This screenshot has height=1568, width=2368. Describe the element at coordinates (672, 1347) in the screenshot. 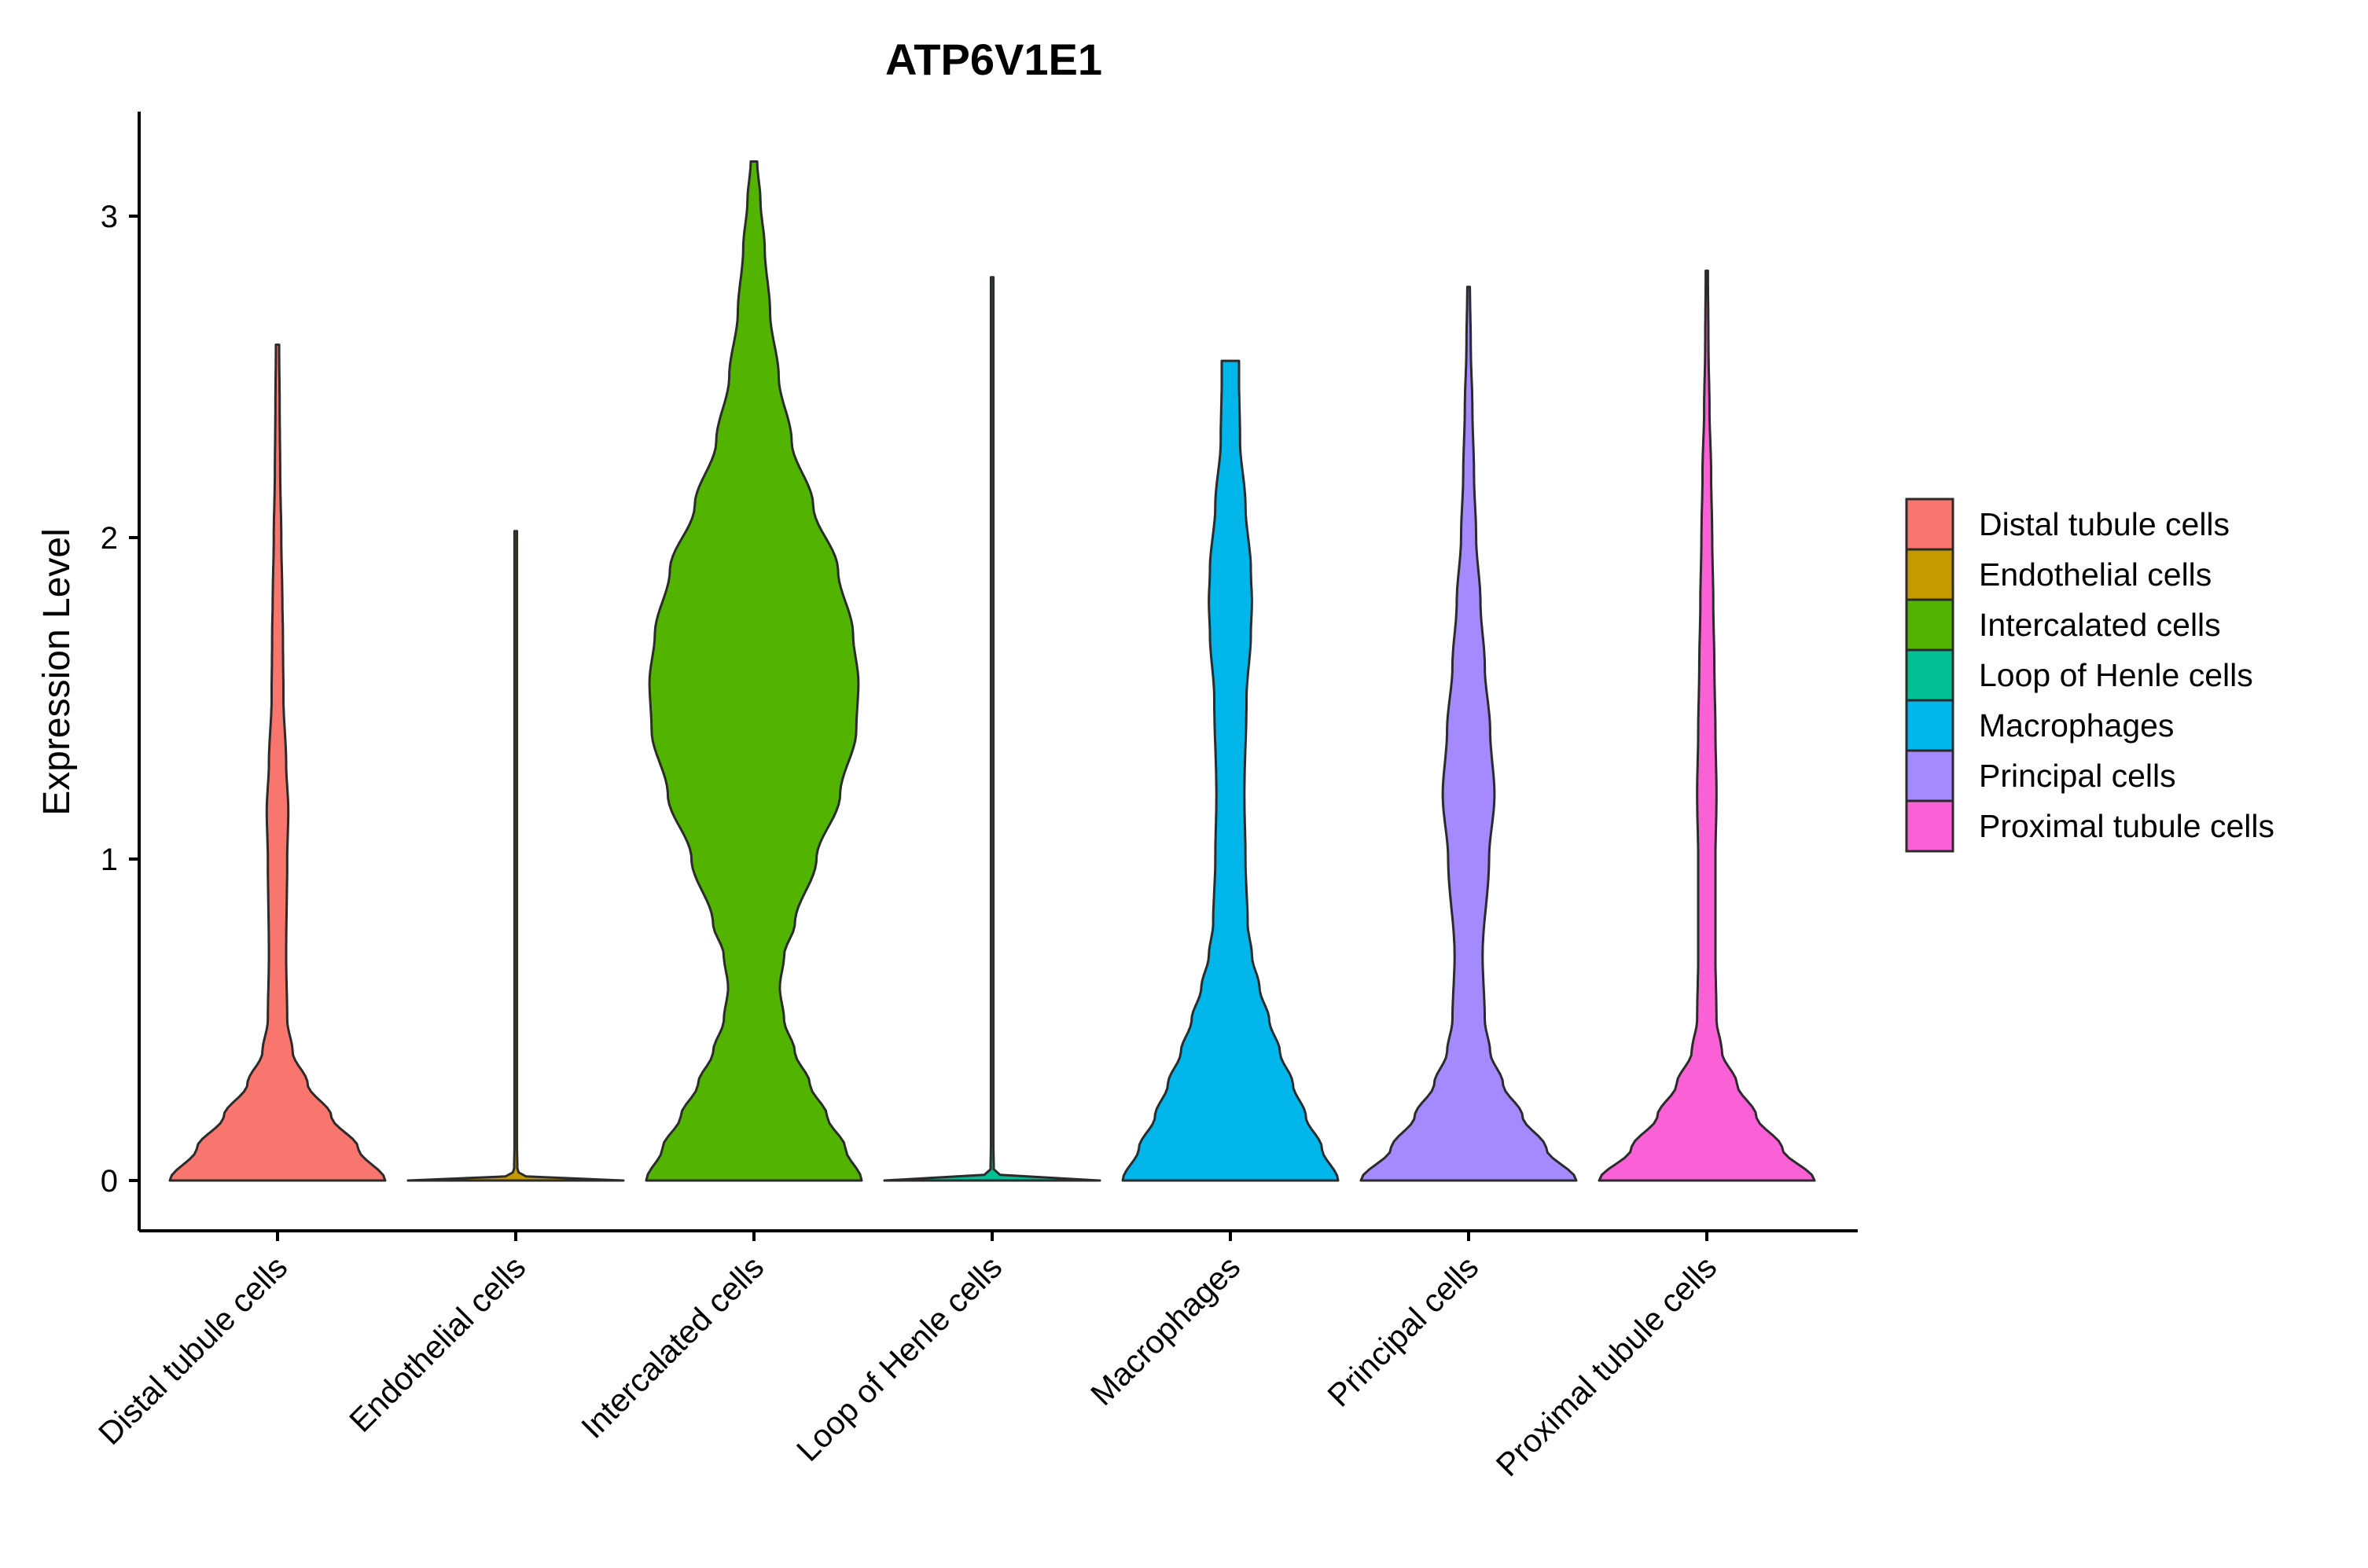

I see `x-tick-label-intercalated-cells: Intercalated cells` at that location.